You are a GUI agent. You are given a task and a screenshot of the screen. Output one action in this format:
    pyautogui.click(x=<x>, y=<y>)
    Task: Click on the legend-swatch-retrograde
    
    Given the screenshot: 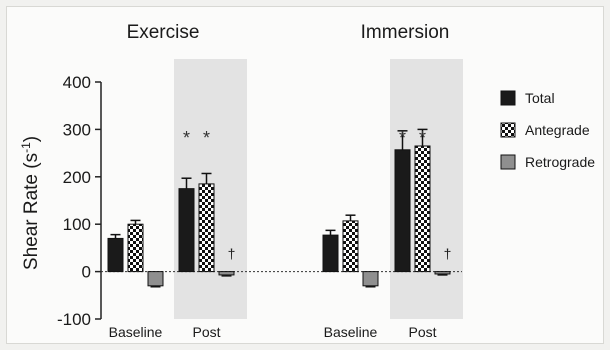 What is the action you would take?
    pyautogui.click(x=508, y=162)
    